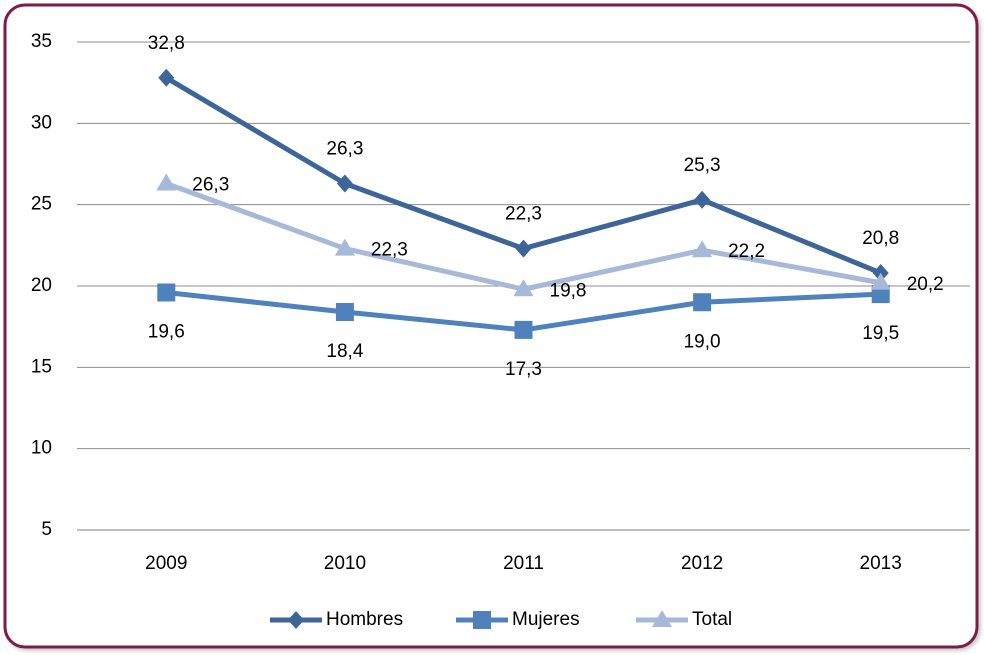 The height and width of the screenshot is (655, 984). Describe the element at coordinates (746, 251) in the screenshot. I see `data-label: 22,2` at that location.